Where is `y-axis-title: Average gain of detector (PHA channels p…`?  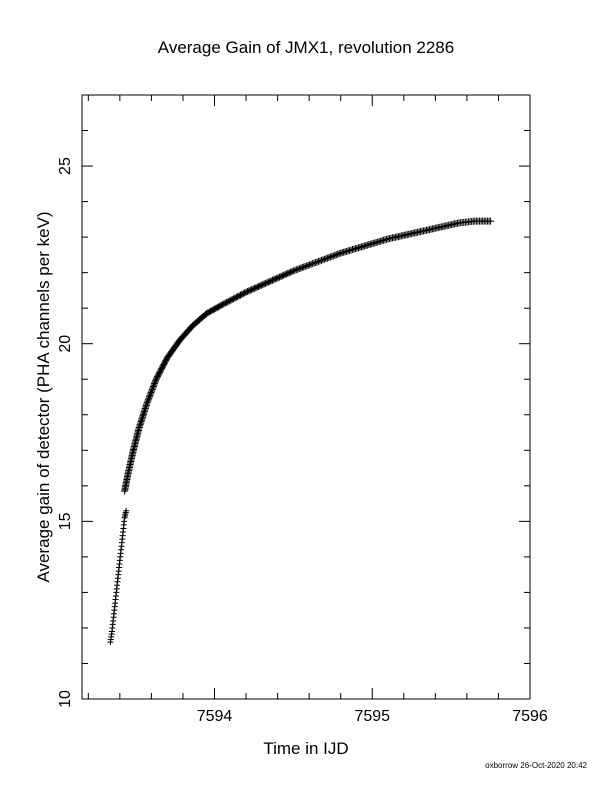 y-axis-title: Average gain of detector (PHA channels p… is located at coordinates (43, 396).